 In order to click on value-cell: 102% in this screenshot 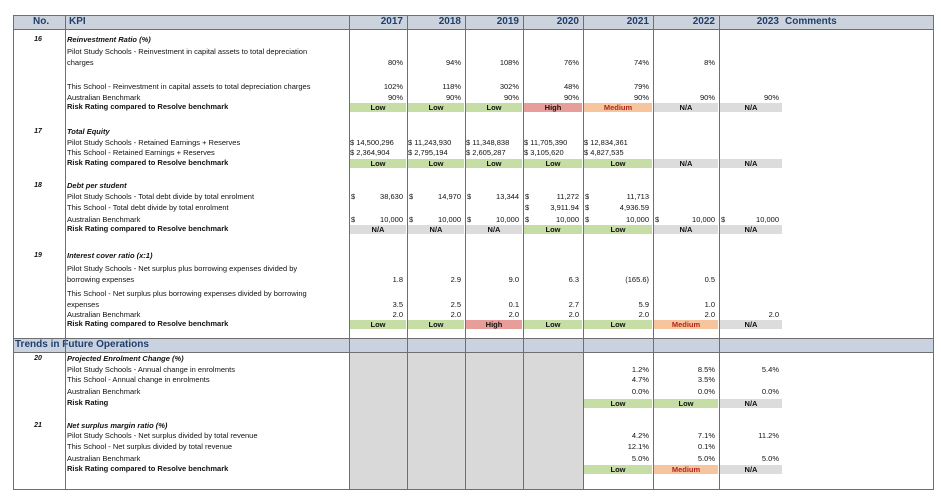, I will do `click(393, 87)`.